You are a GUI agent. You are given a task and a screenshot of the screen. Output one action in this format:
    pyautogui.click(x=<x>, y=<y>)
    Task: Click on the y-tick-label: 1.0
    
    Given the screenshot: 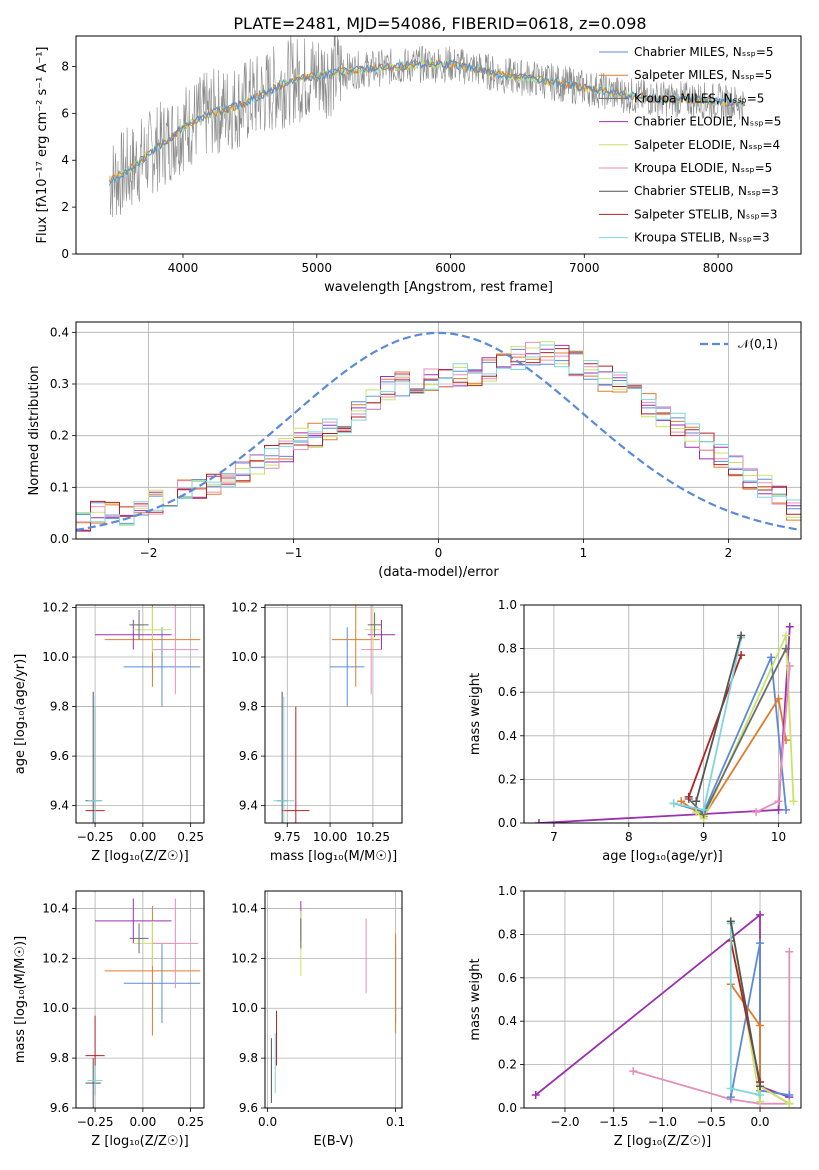 What is the action you would take?
    pyautogui.click(x=507, y=605)
    